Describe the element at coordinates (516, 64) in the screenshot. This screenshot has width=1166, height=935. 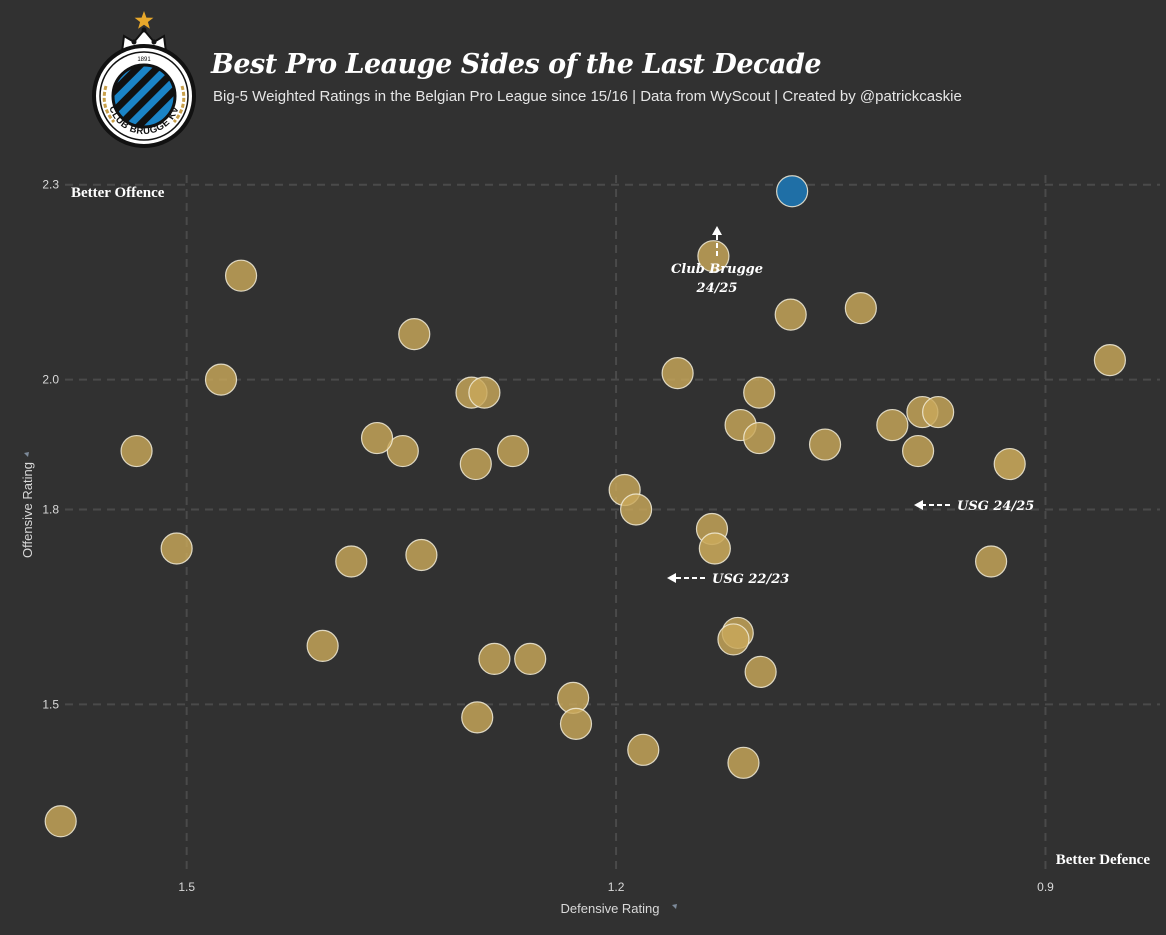
I see `chart-title: Best Pro Leauge Sides of the Last Decade` at that location.